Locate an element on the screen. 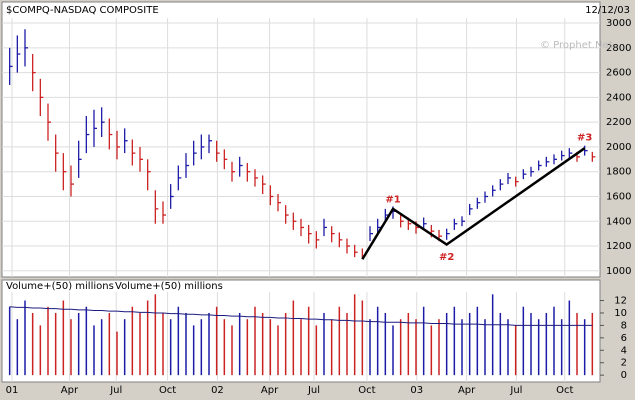 The image size is (635, 400). y-tick-label: 0 is located at coordinates (624, 375).